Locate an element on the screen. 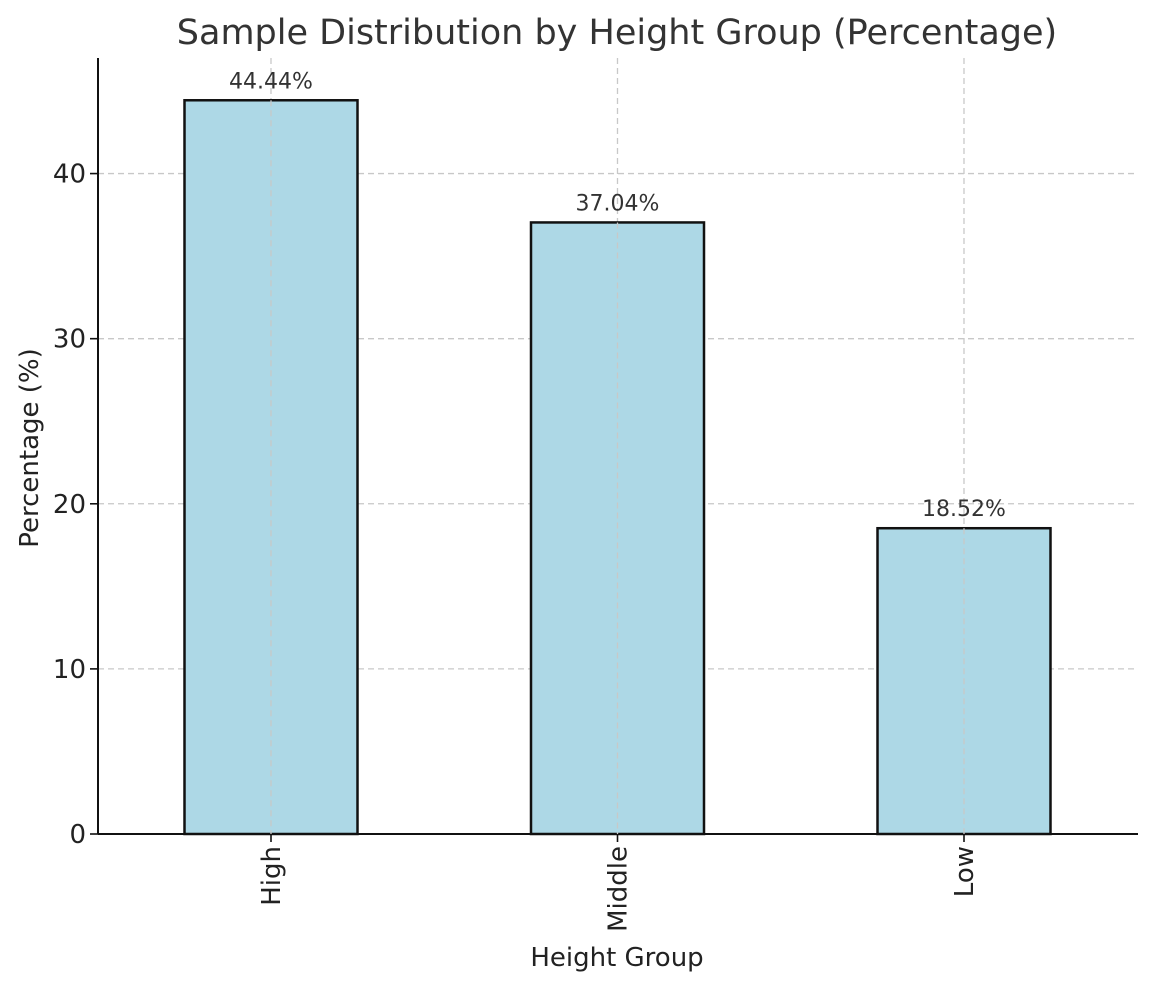  x-tick-label-middle: Middle is located at coordinates (619, 889).